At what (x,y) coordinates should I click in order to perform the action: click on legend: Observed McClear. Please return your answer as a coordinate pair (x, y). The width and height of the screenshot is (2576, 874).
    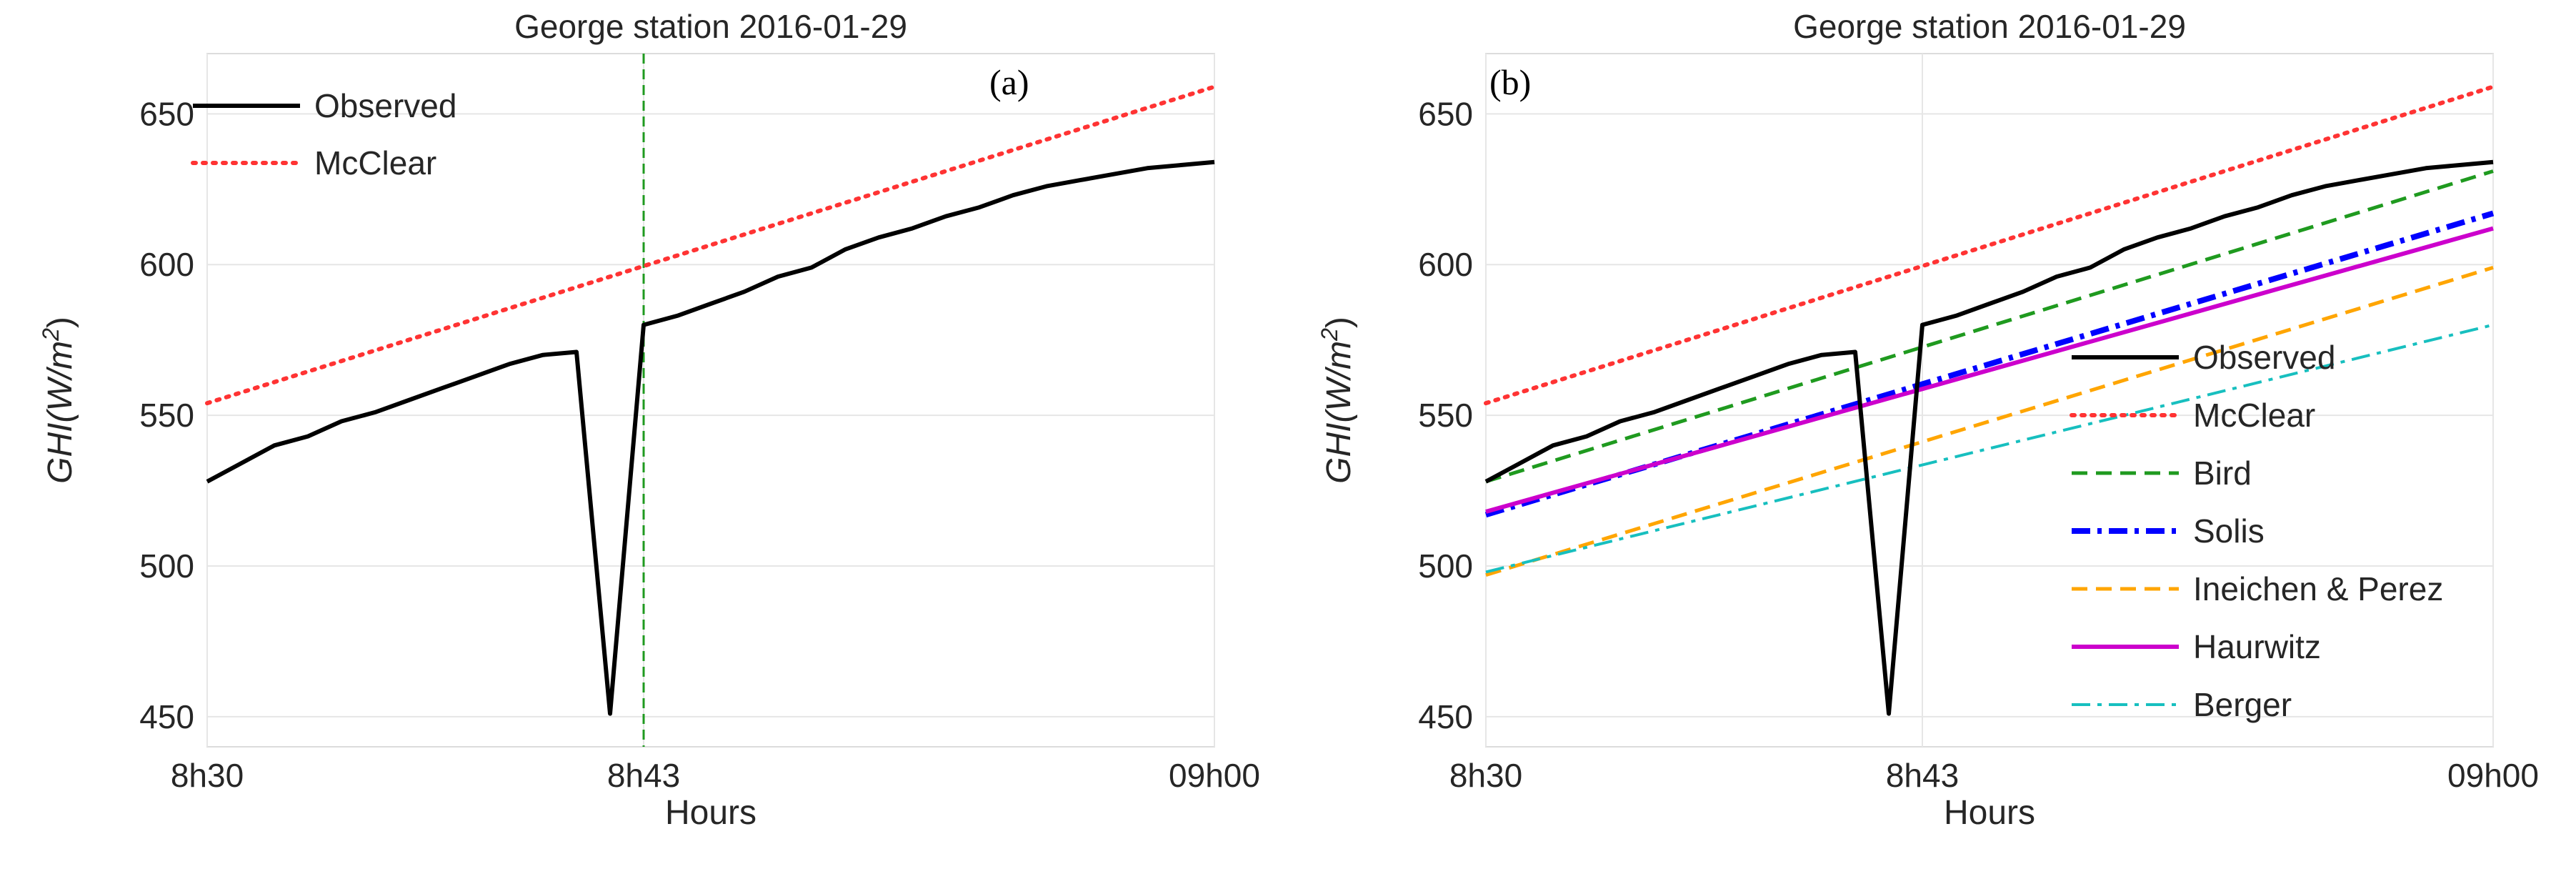
    Looking at the image, I should click on (324, 134).